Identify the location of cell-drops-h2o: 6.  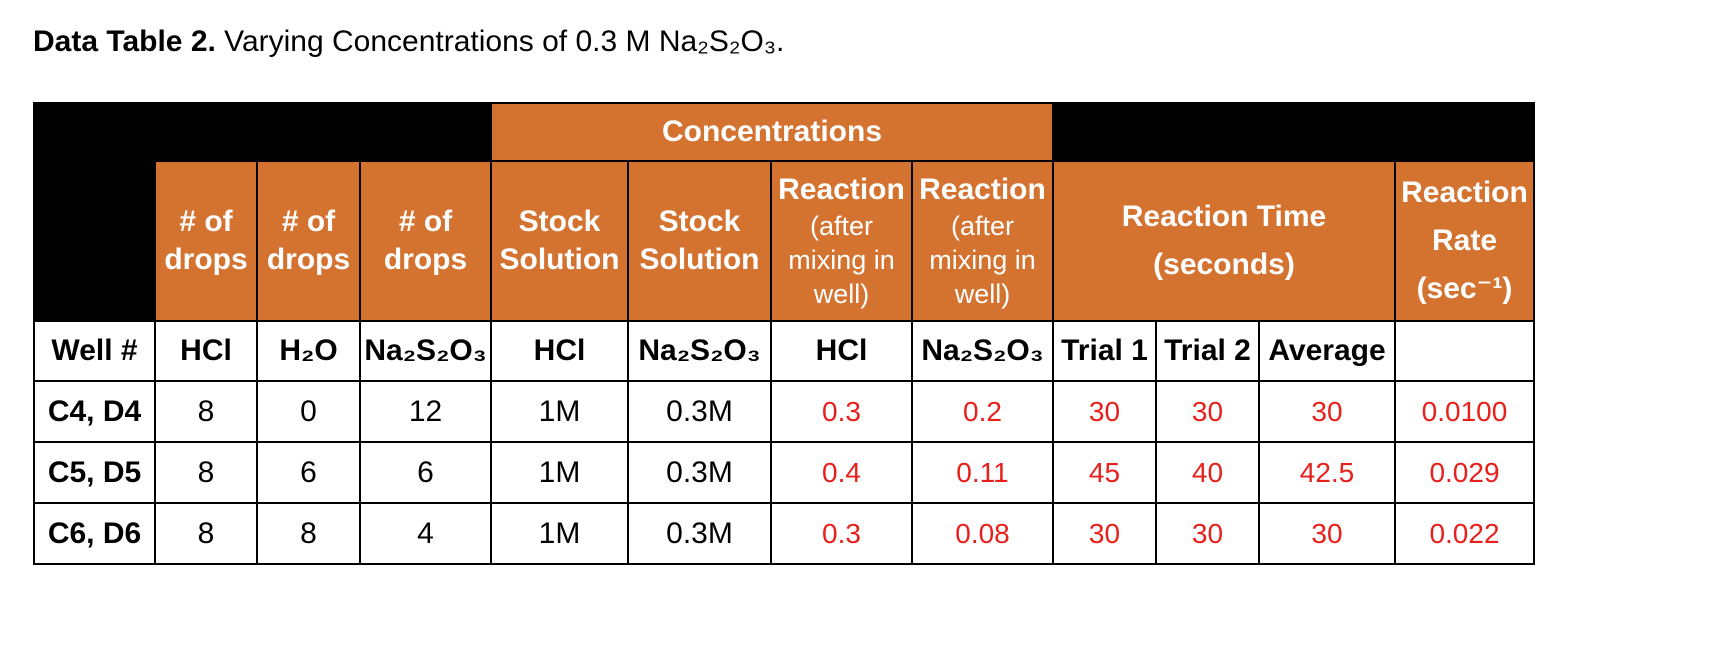
(308, 472).